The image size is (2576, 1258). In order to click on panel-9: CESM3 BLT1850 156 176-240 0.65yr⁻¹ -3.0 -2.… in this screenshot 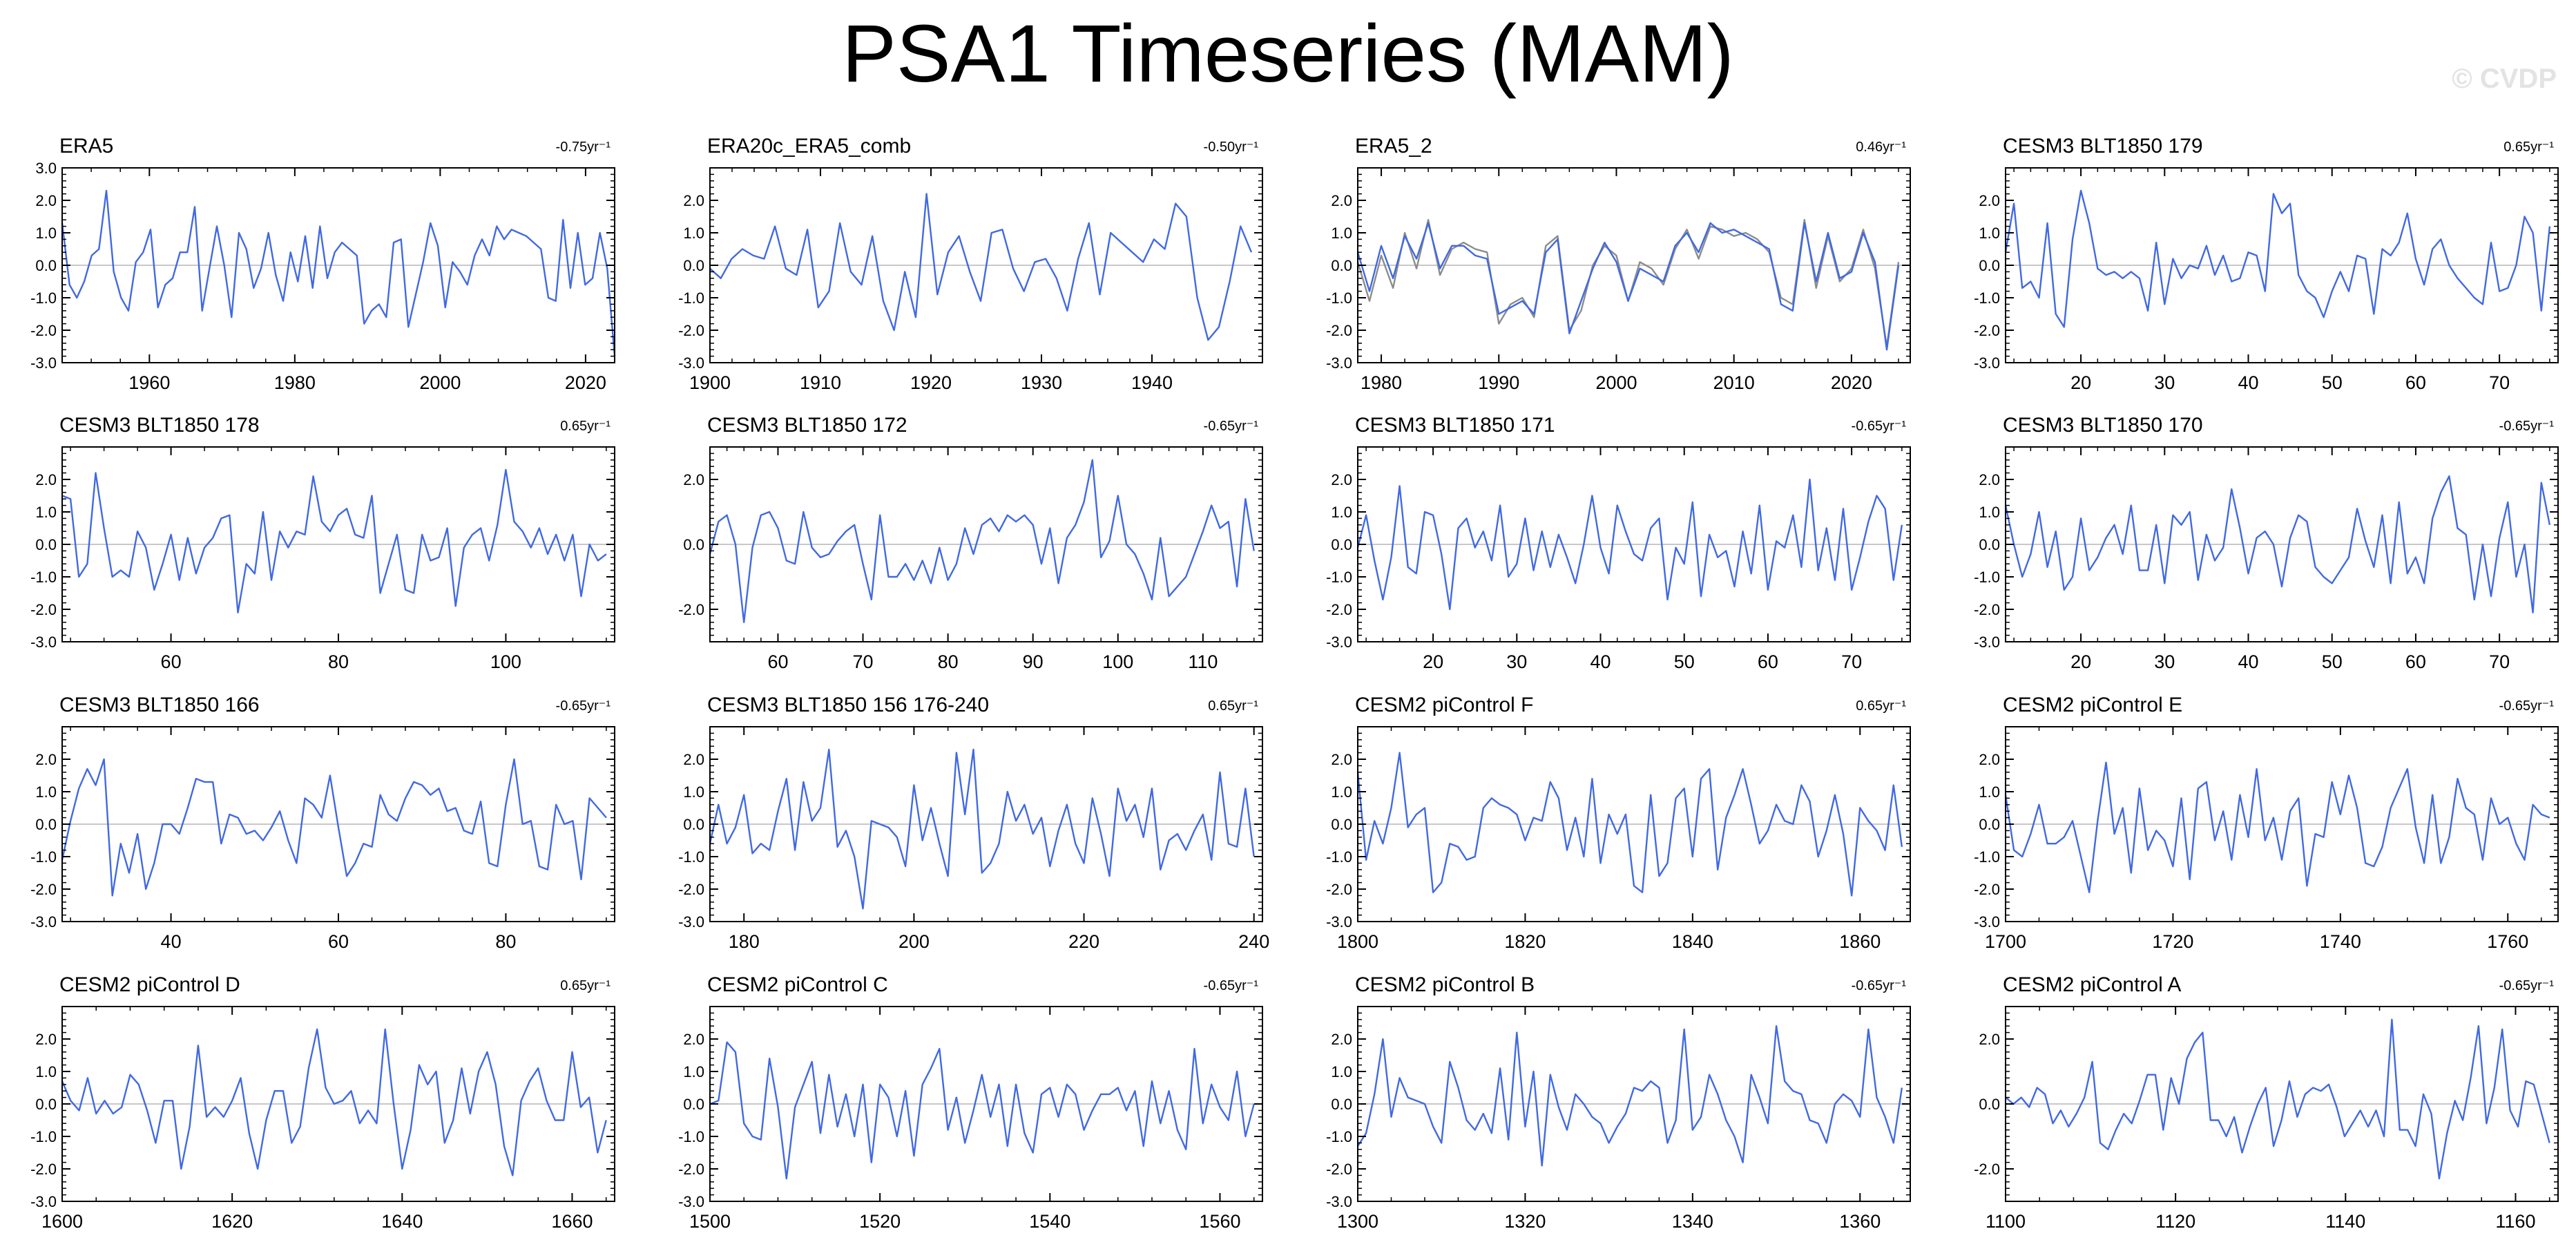, I will do `click(973, 823)`.